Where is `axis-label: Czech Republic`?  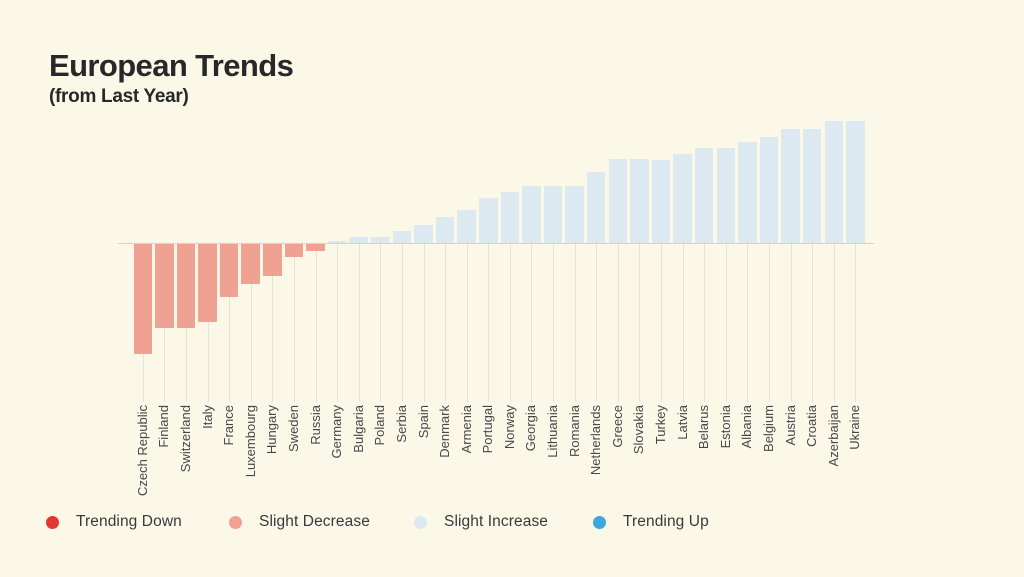
axis-label: Czech Republic is located at coordinates (142, 451).